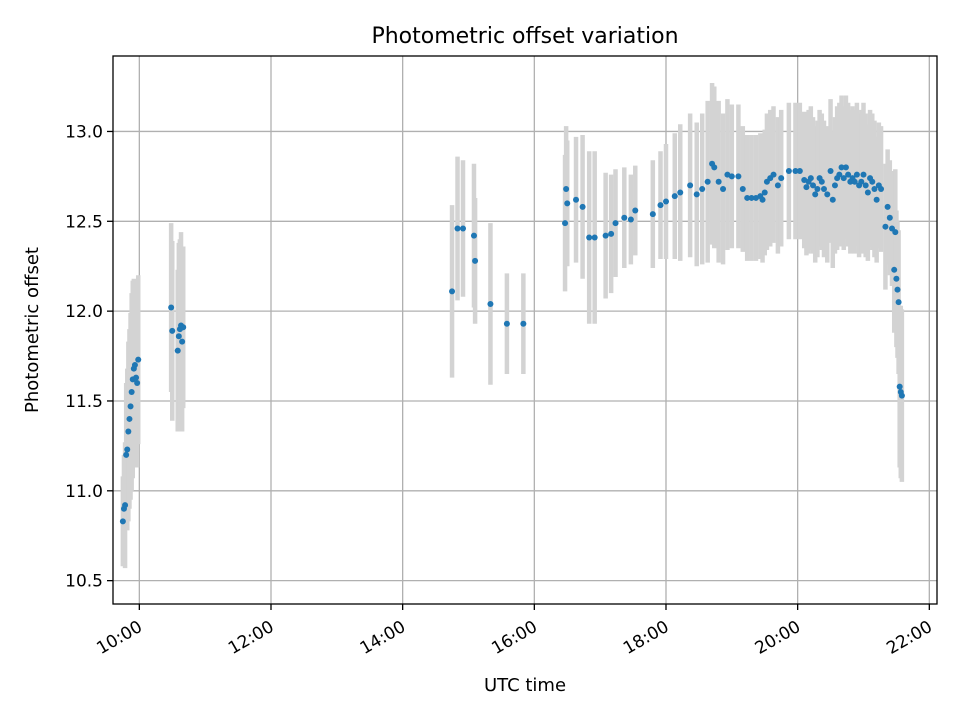 Image resolution: width=960 pixels, height=720 pixels. I want to click on y-tick-label: 12.5, so click(84, 222).